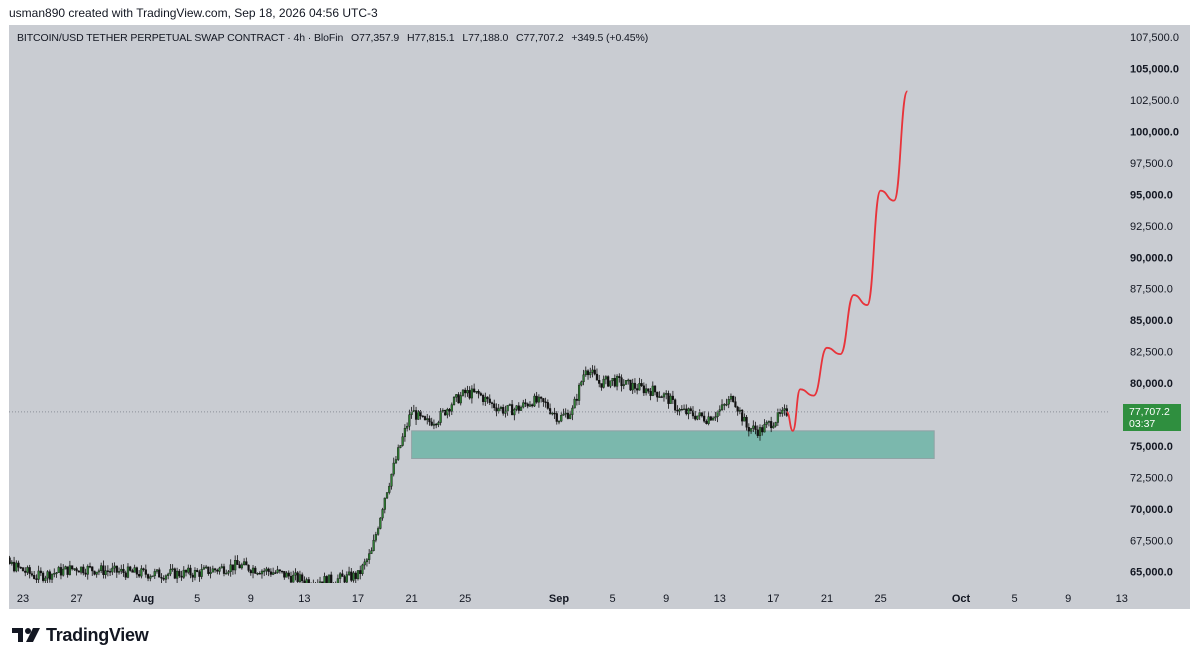  I want to click on y-tick-label: 105,000.0, so click(1154, 70).